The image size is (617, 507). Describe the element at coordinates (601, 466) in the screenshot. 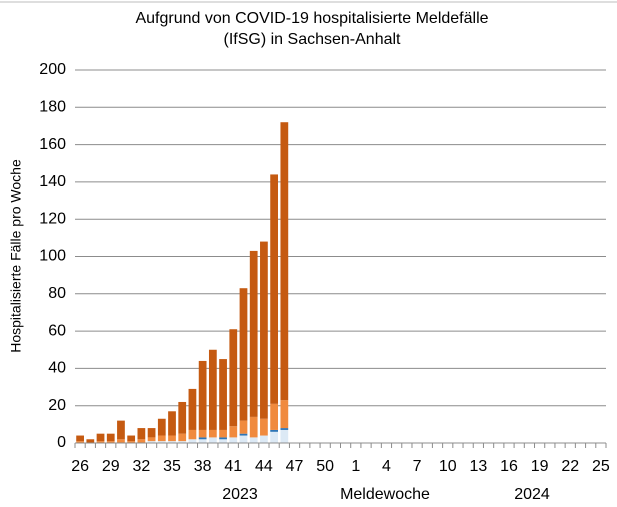

I see `x-tick-label: 25` at that location.